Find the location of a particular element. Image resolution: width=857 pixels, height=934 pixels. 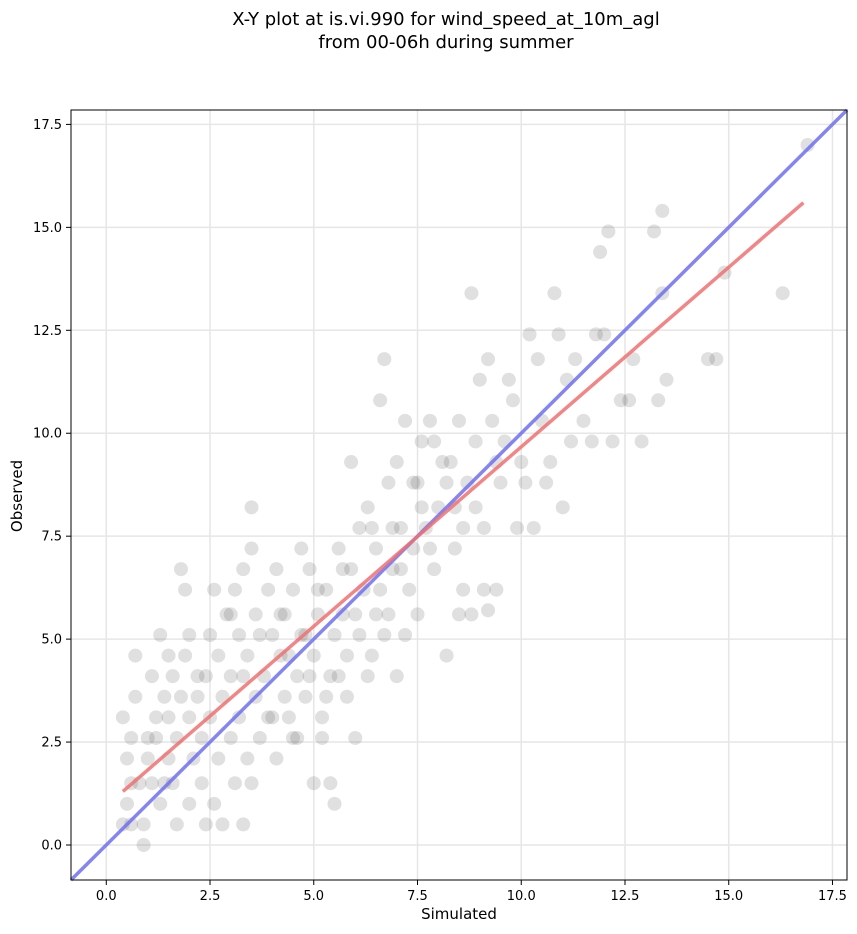

x-tick-label: 5.0 is located at coordinates (313, 896).